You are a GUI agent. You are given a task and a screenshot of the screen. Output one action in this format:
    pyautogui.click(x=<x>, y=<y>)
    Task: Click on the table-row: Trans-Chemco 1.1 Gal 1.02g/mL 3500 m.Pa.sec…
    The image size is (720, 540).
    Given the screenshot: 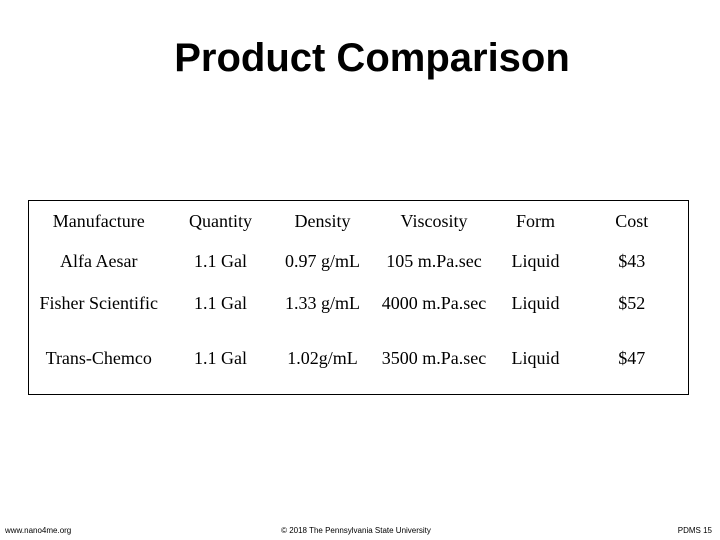 What is the action you would take?
    pyautogui.click(x=359, y=367)
    